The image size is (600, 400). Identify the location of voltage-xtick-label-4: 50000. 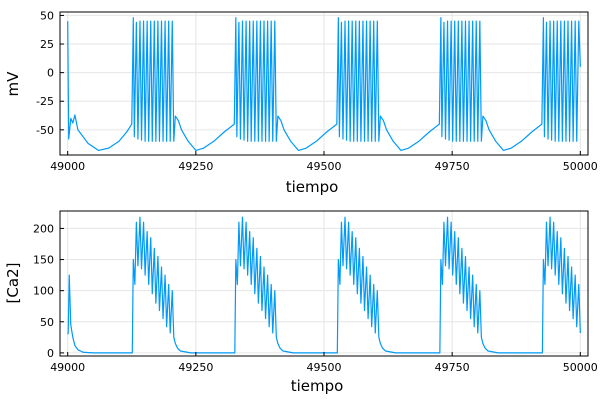
(580, 166).